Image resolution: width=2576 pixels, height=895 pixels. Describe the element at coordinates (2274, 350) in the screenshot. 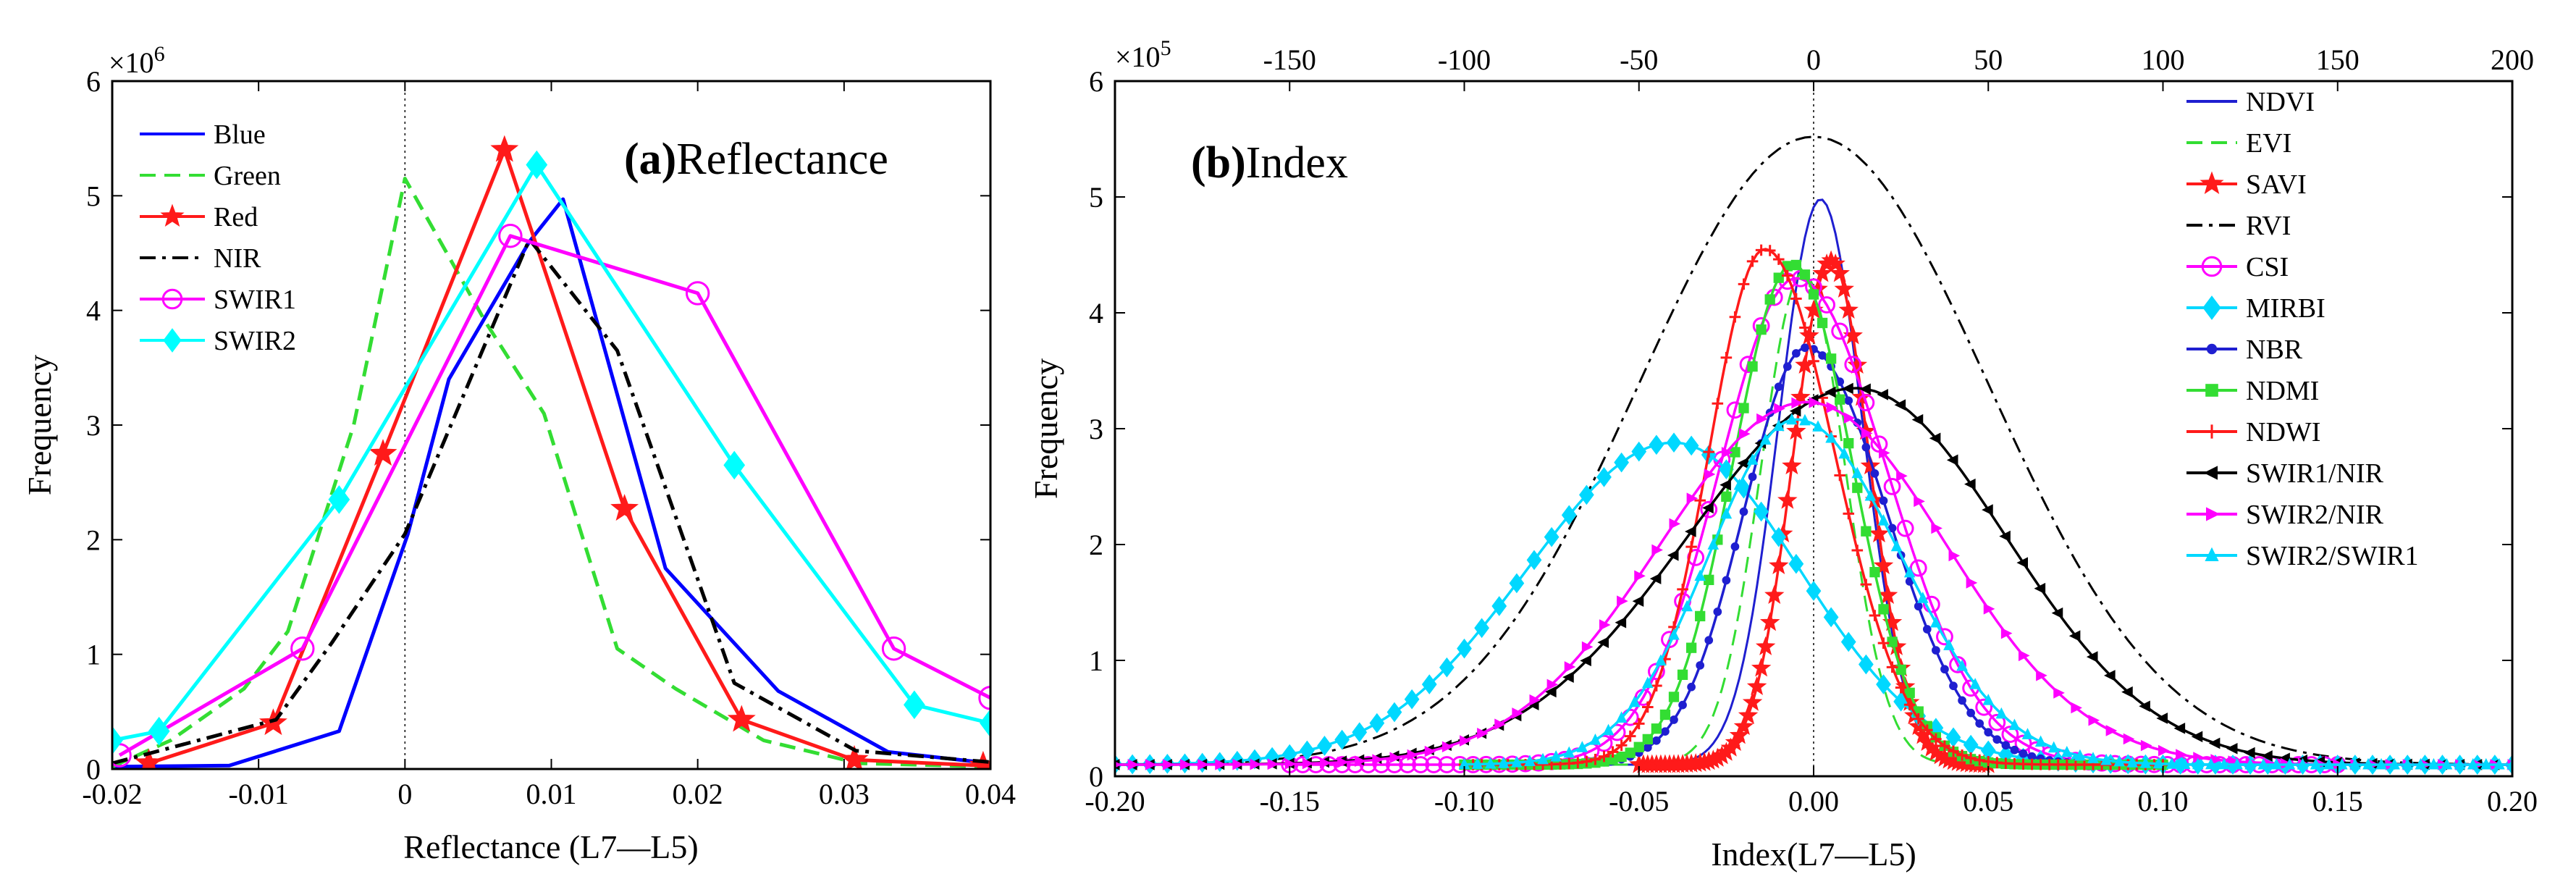

I see `panel-b-legend-label: NBR` at that location.